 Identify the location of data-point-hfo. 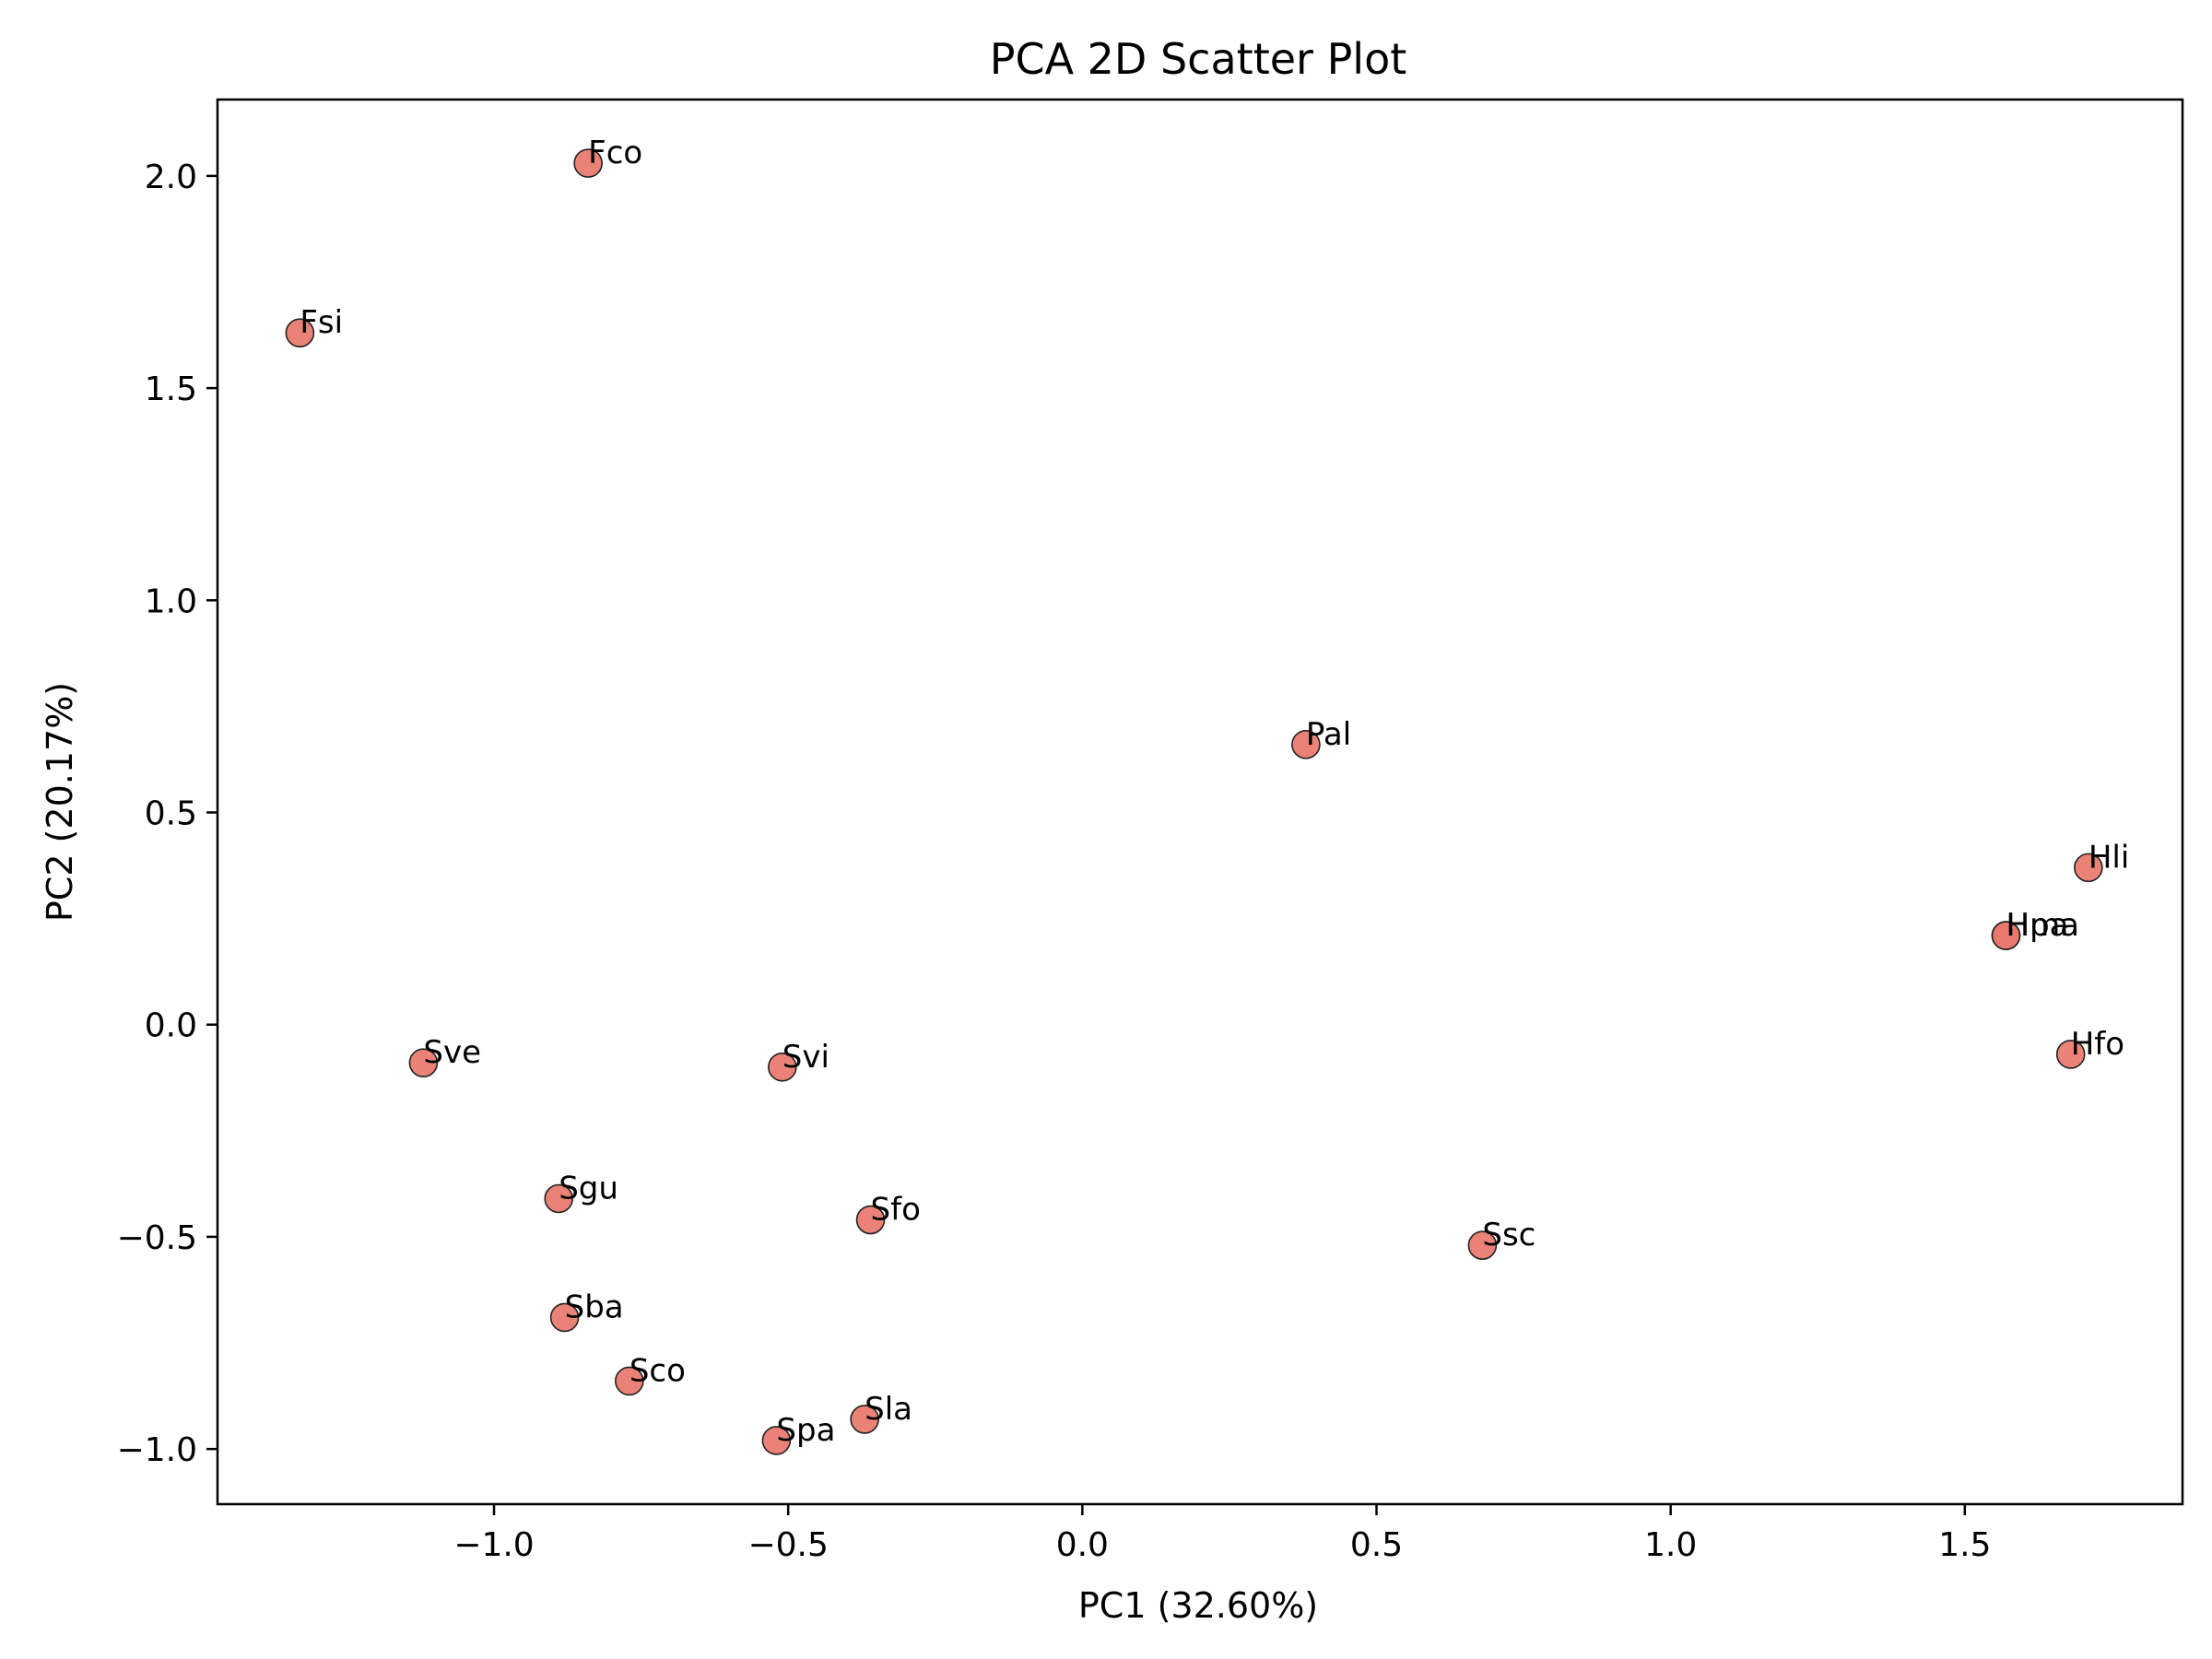
(2070, 1054).